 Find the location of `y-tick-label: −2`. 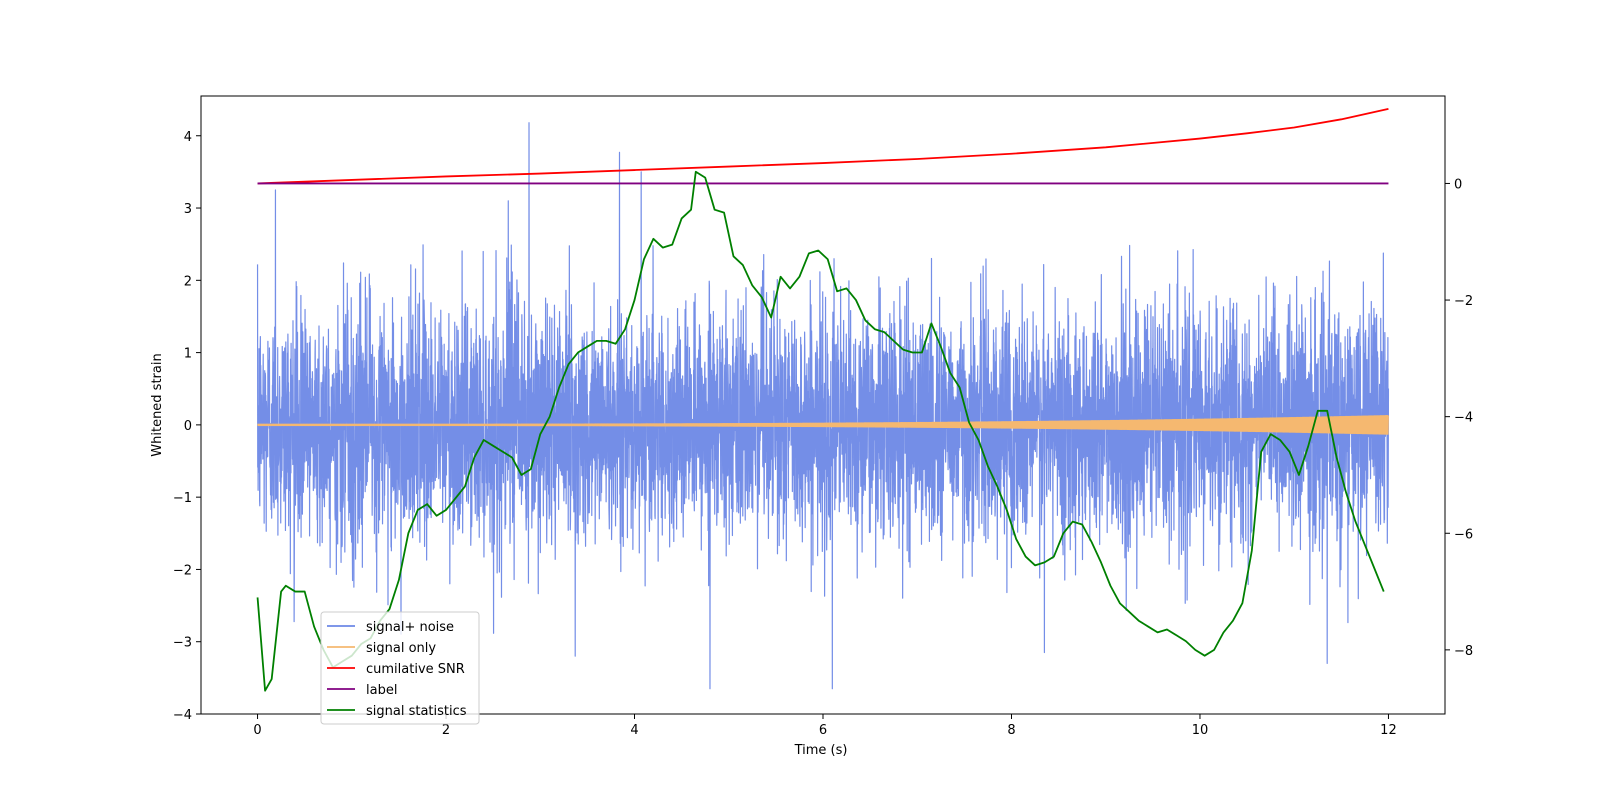

y-tick-label: −2 is located at coordinates (182, 570).